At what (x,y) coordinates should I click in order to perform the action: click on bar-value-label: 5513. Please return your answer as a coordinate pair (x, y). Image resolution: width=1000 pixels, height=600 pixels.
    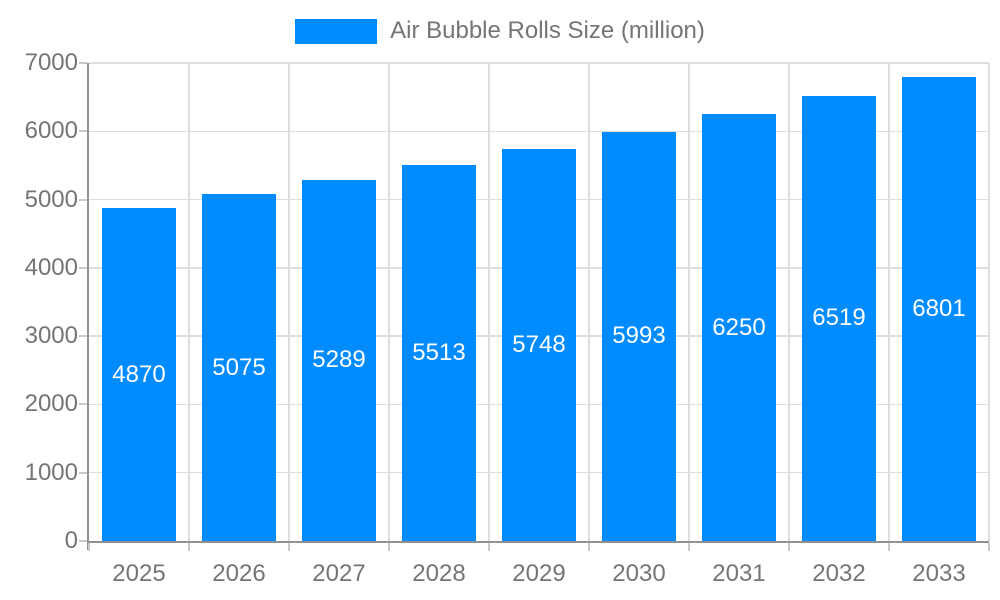
    Looking at the image, I should click on (439, 352).